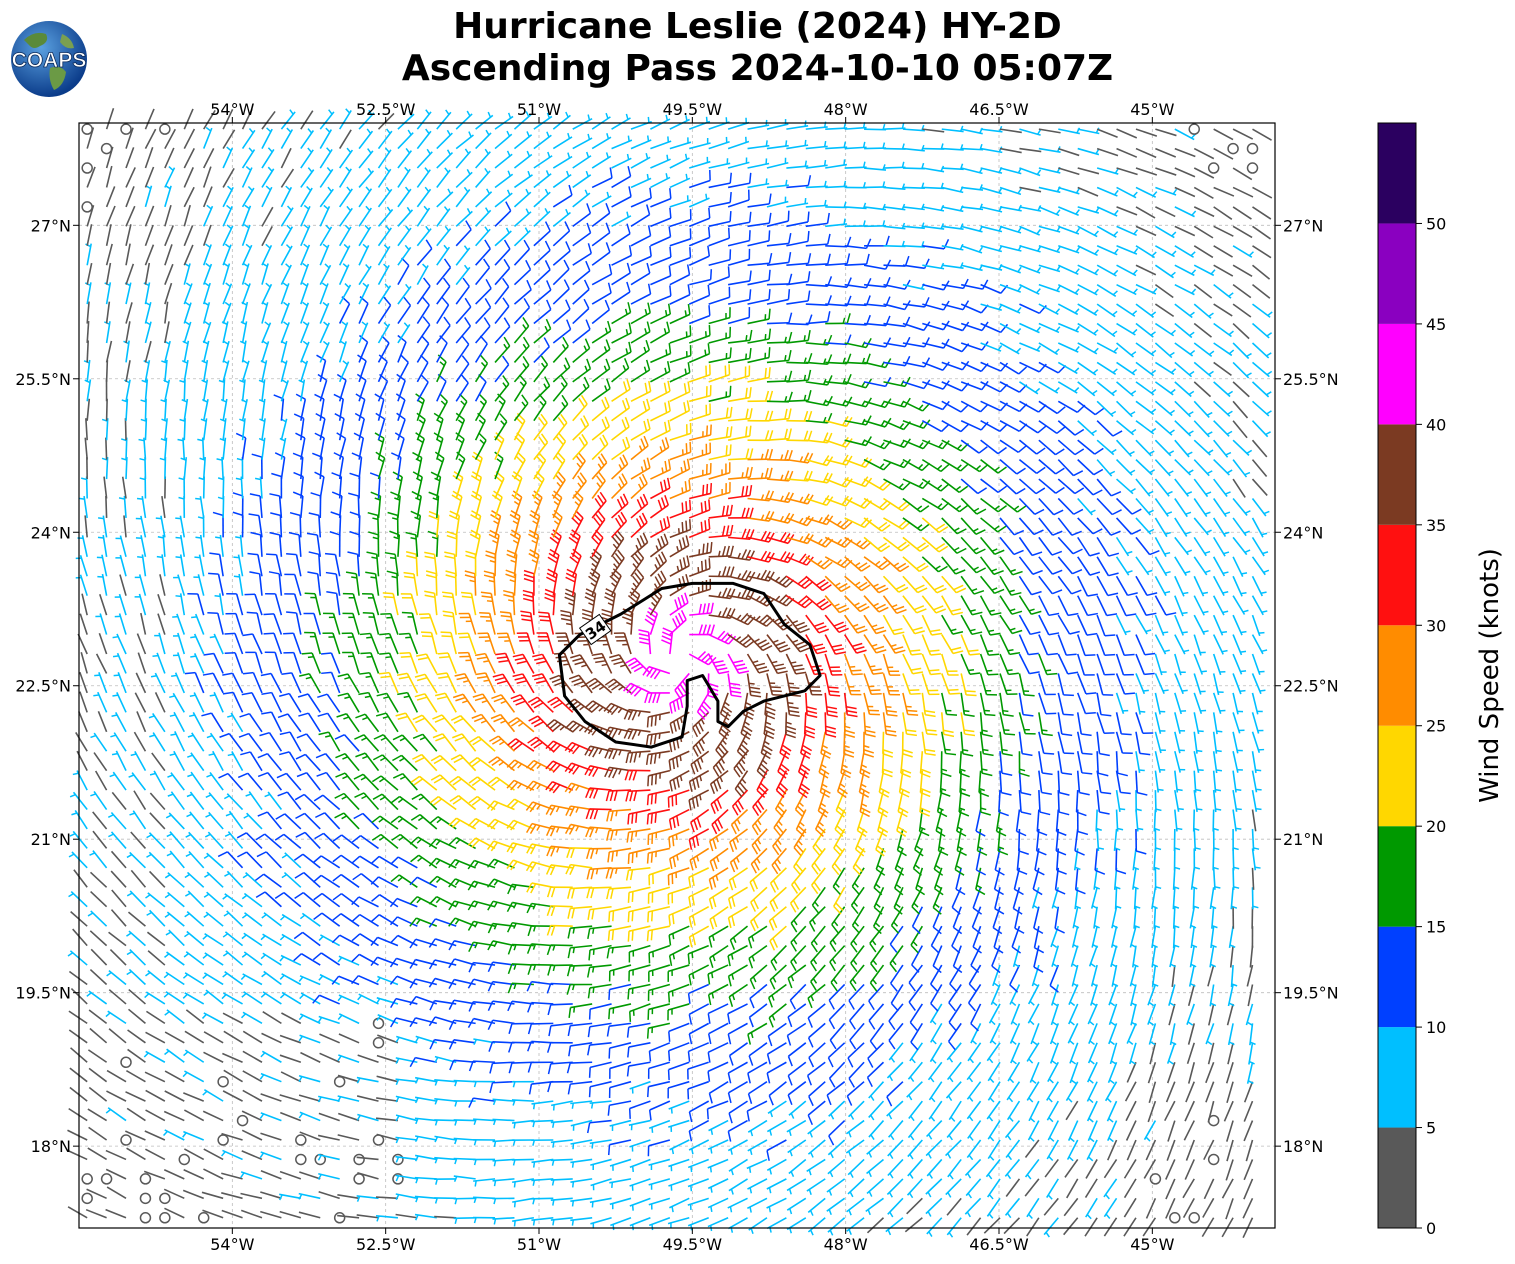 This screenshot has width=1515, height=1264. Describe the element at coordinates (1311, 686) in the screenshot. I see `lat-tick-label: 22.5°N` at that location.